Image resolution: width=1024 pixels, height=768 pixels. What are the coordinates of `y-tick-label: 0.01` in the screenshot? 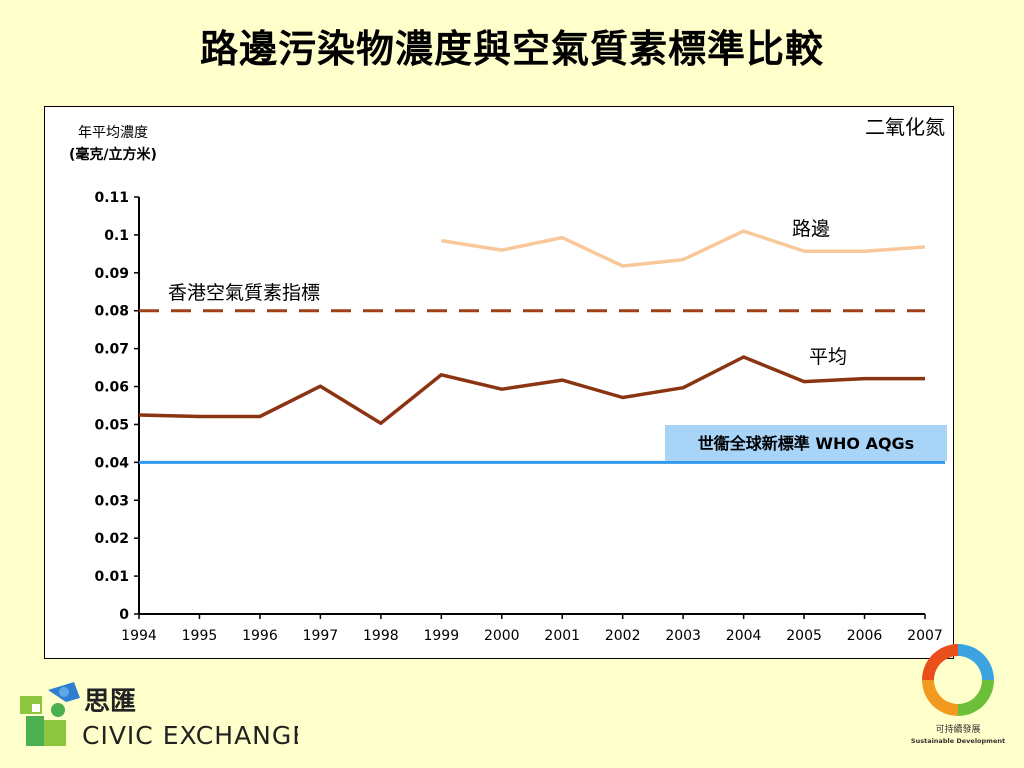 It's located at (111, 577).